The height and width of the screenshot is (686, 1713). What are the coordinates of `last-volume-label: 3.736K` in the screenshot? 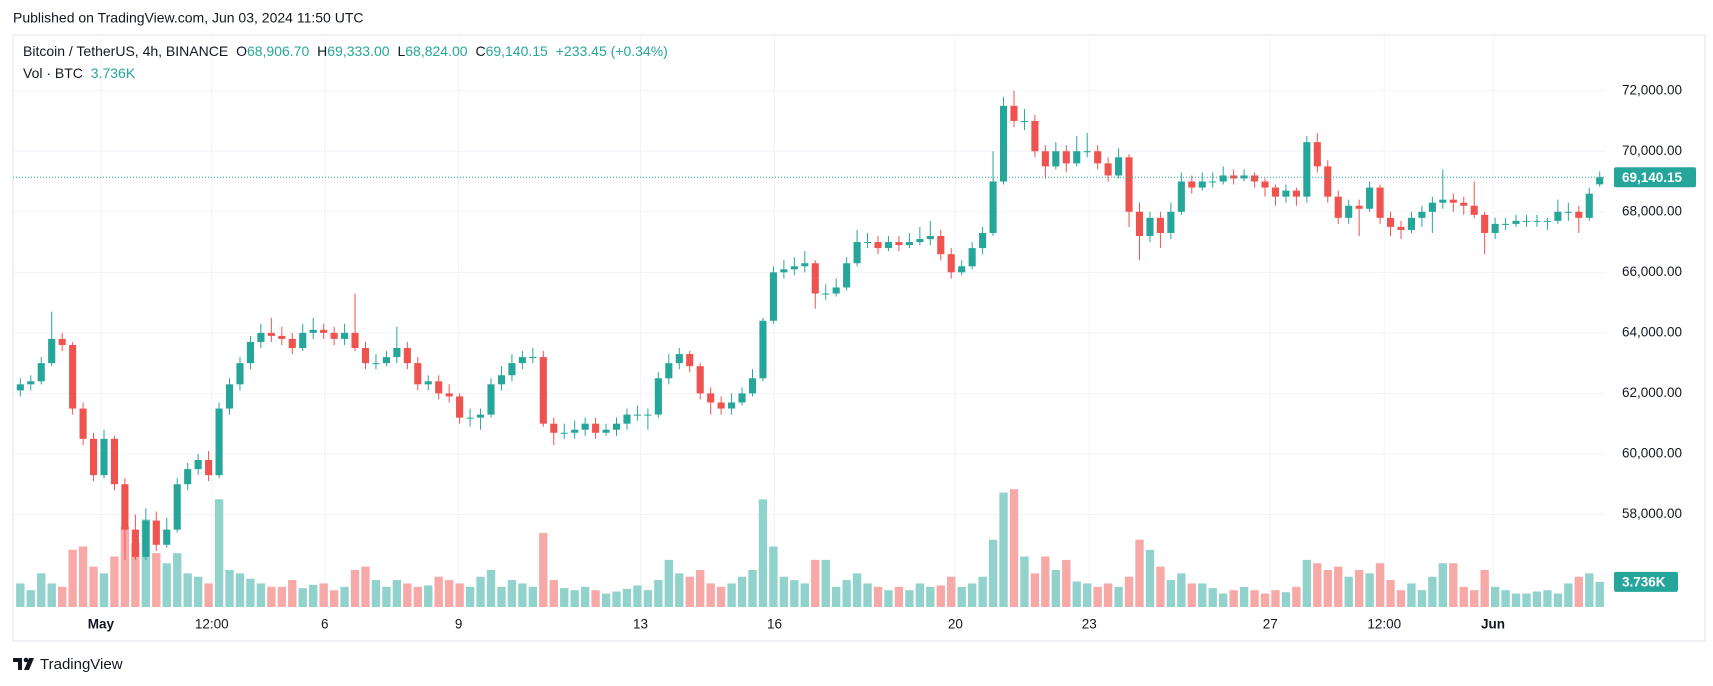 It's located at (1644, 581).